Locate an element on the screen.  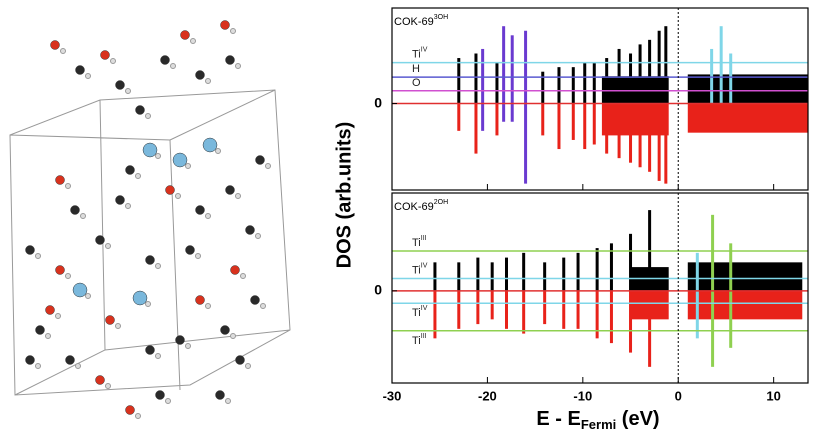
panel-label: COK-693OH is located at coordinates (421, 21).